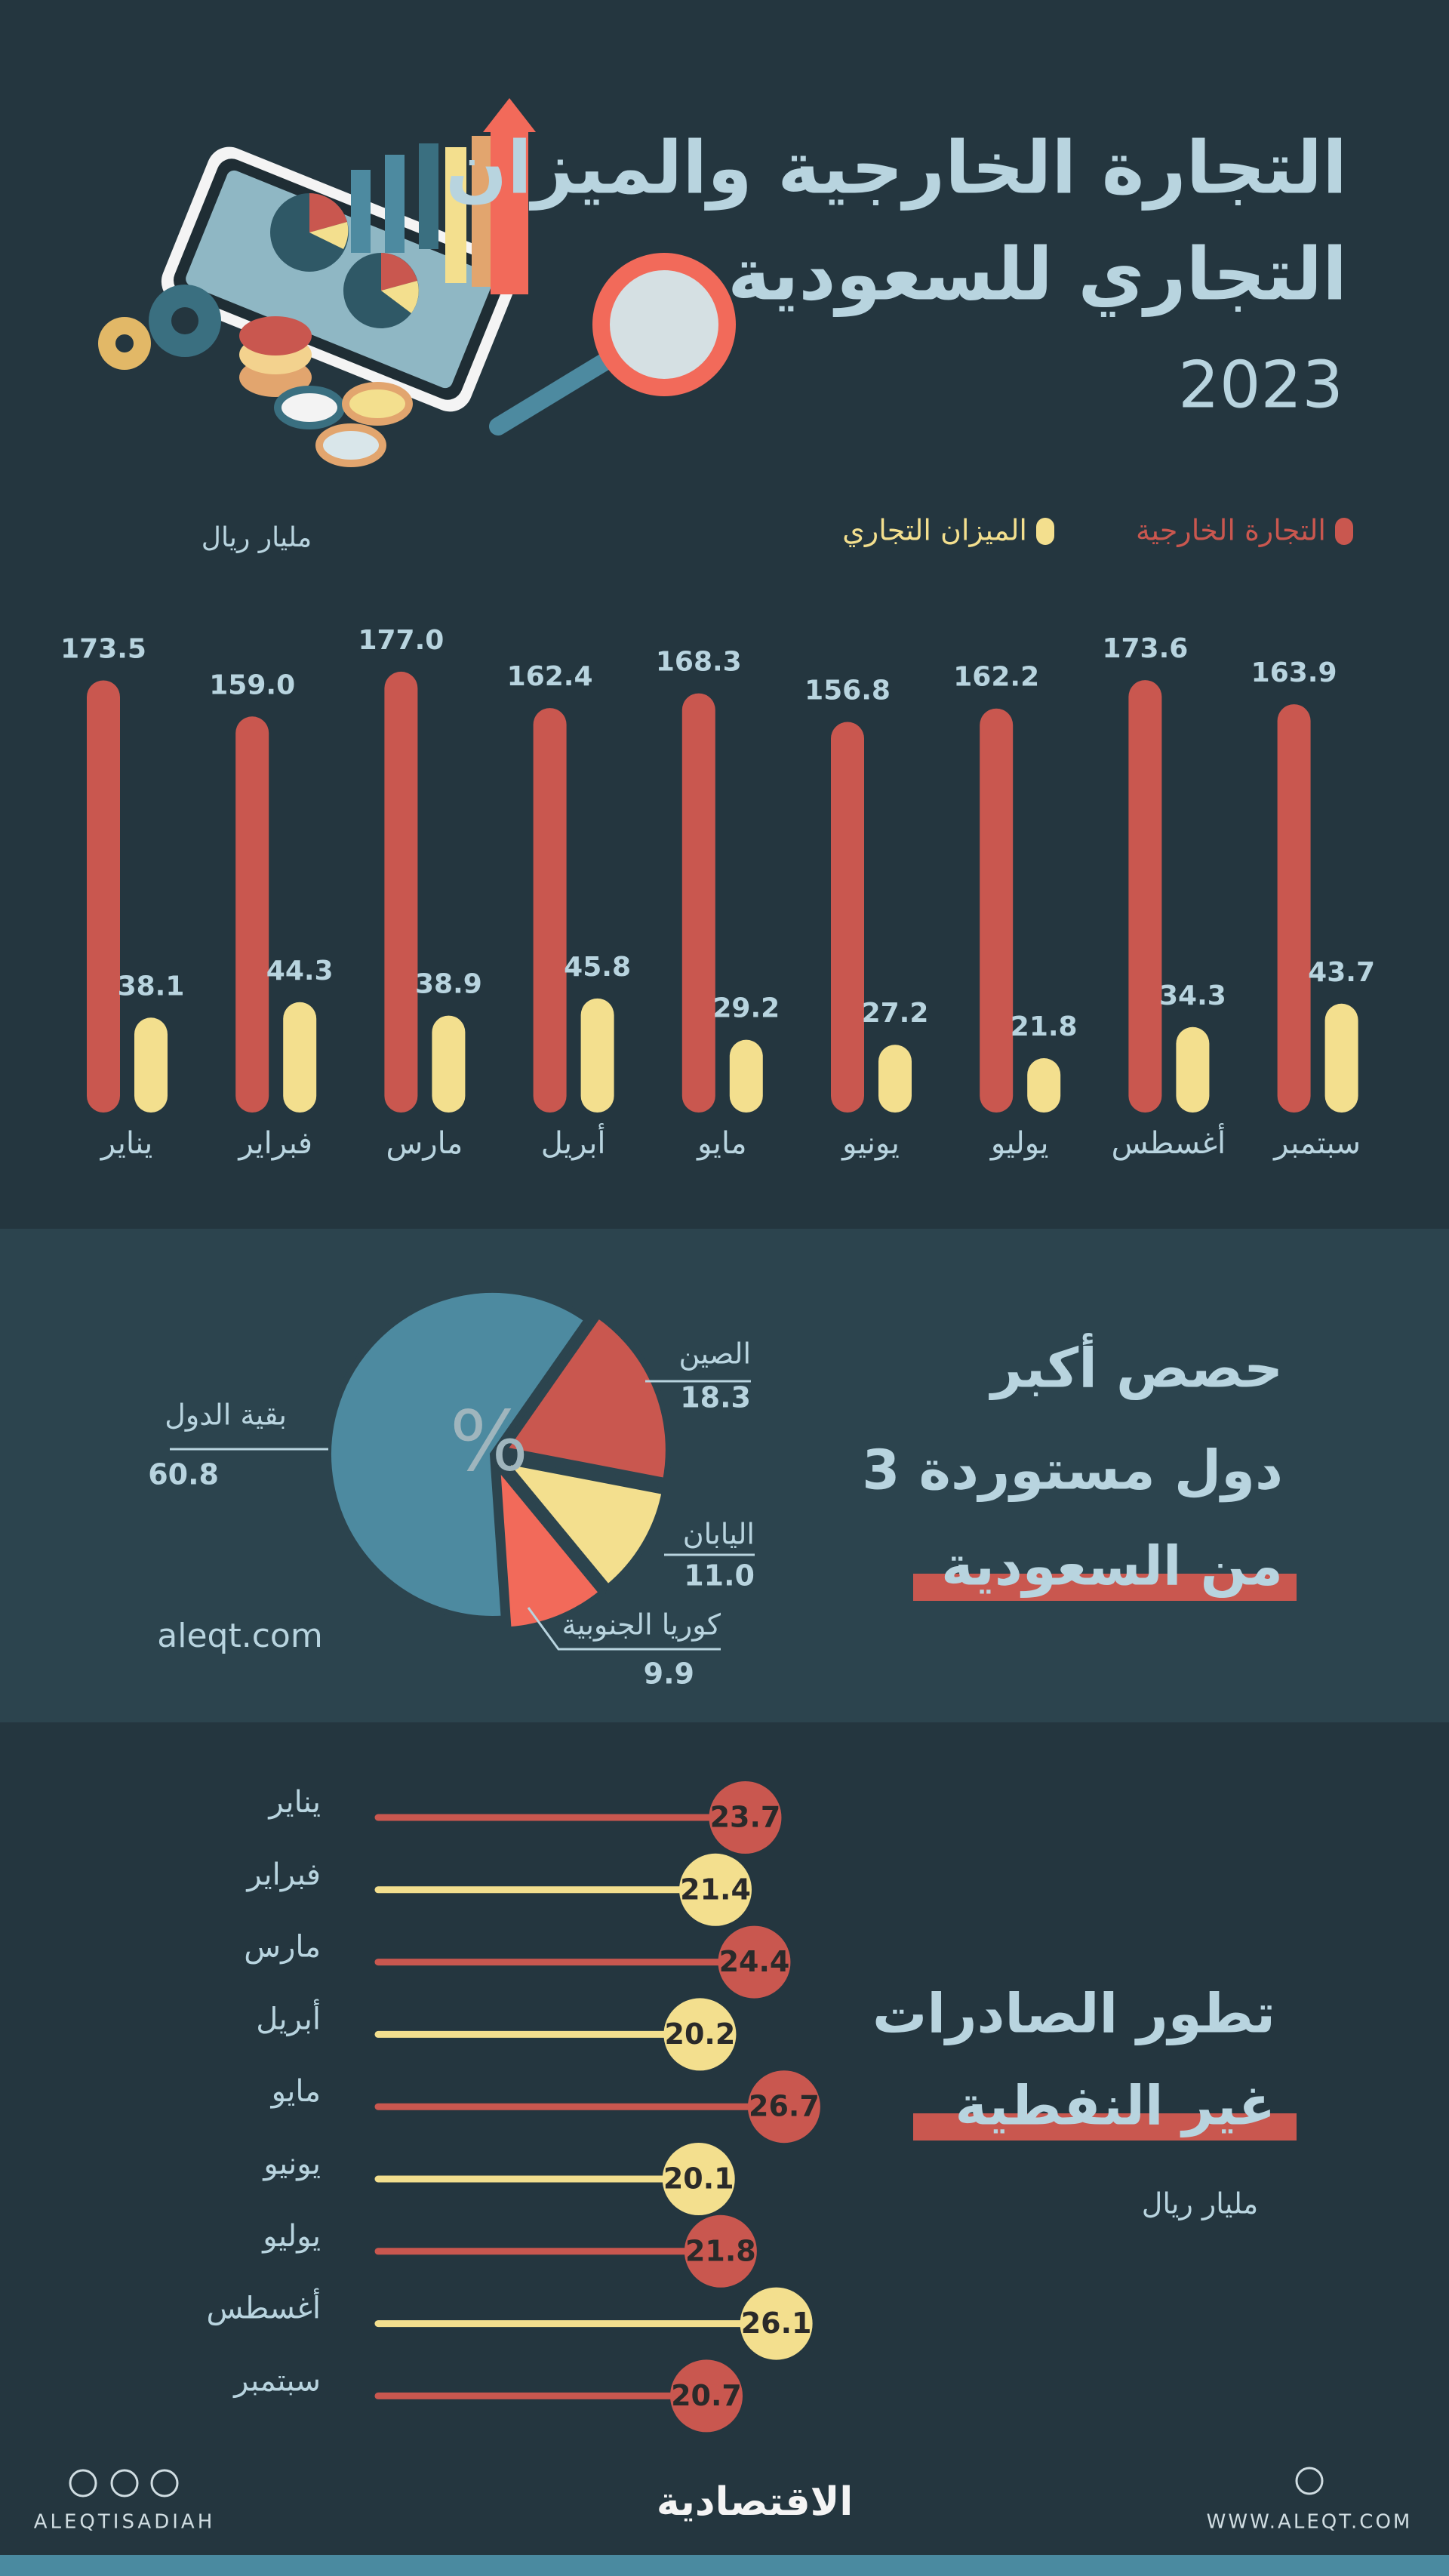 This screenshot has width=1449, height=2576. Describe the element at coordinates (1294, 672) in the screenshot. I see `value-label: 163.9` at that location.